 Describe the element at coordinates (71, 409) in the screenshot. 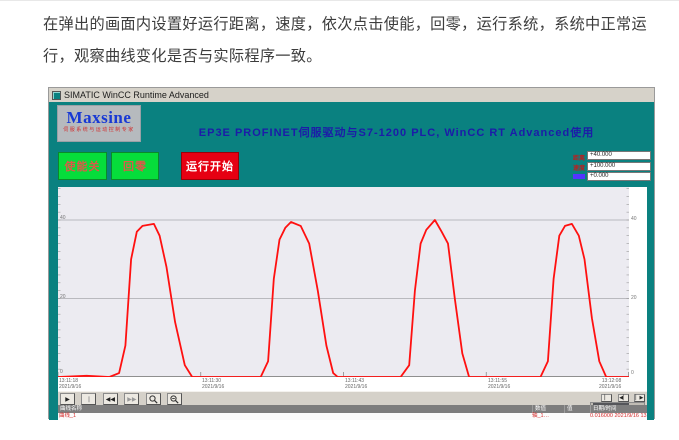

I see `col-curve-name: 曲线名称` at that location.